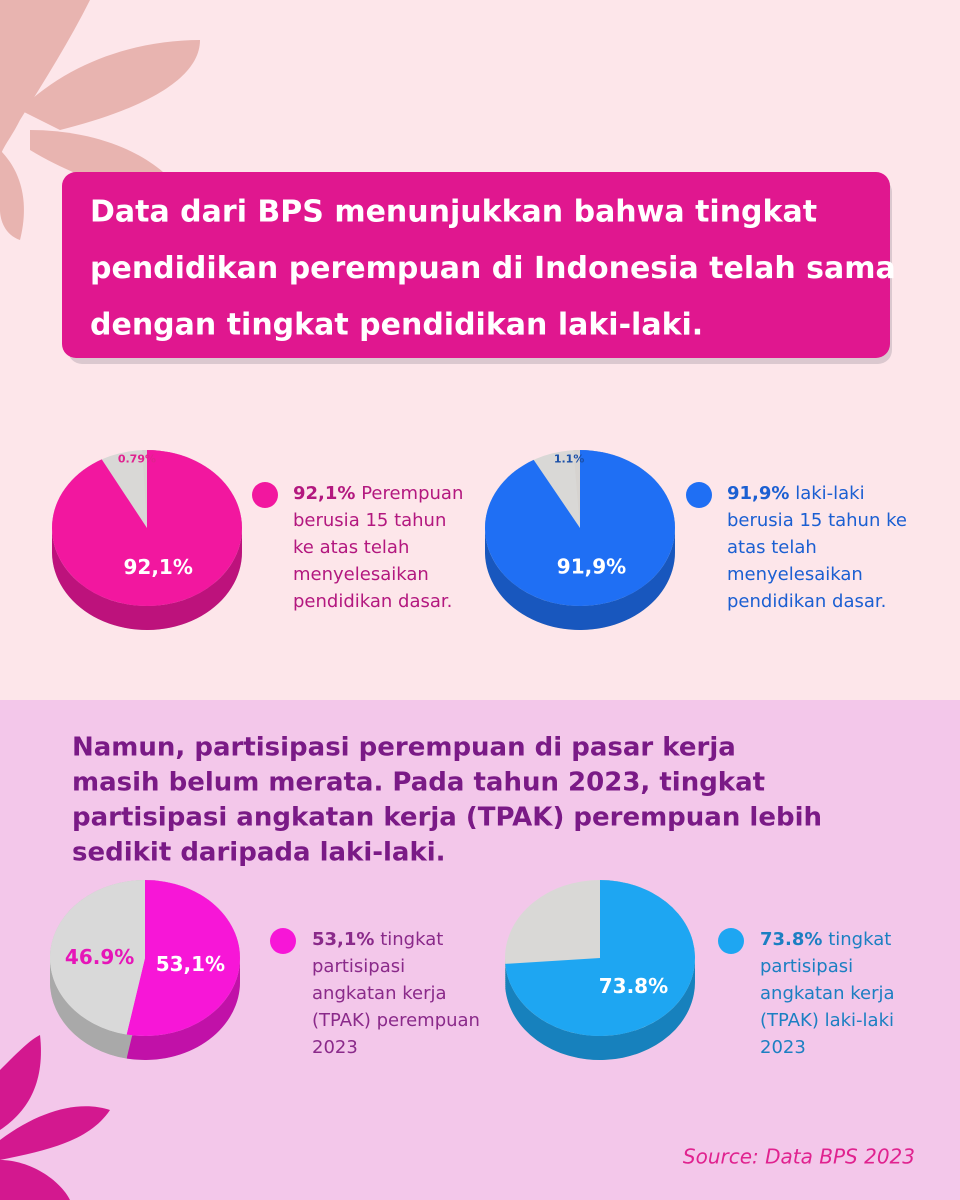 The width and height of the screenshot is (960, 1200). What do you see at coordinates (817, 520) in the screenshot?
I see `description-line: berusia 15 tahun ke` at bounding box center [817, 520].